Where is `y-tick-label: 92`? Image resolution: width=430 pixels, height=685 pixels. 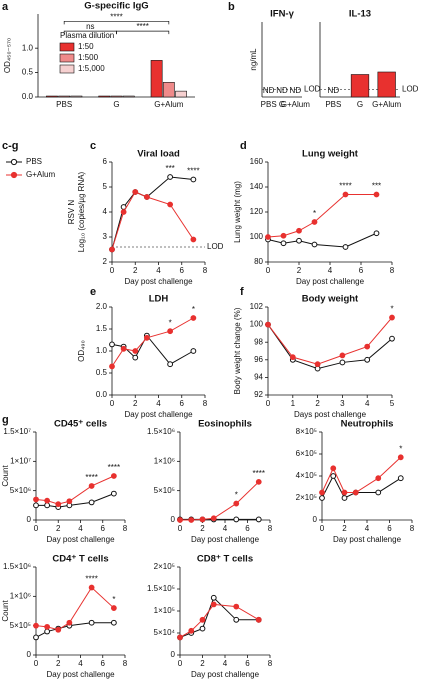 y-tick-label: 92 is located at coordinates (258, 394).